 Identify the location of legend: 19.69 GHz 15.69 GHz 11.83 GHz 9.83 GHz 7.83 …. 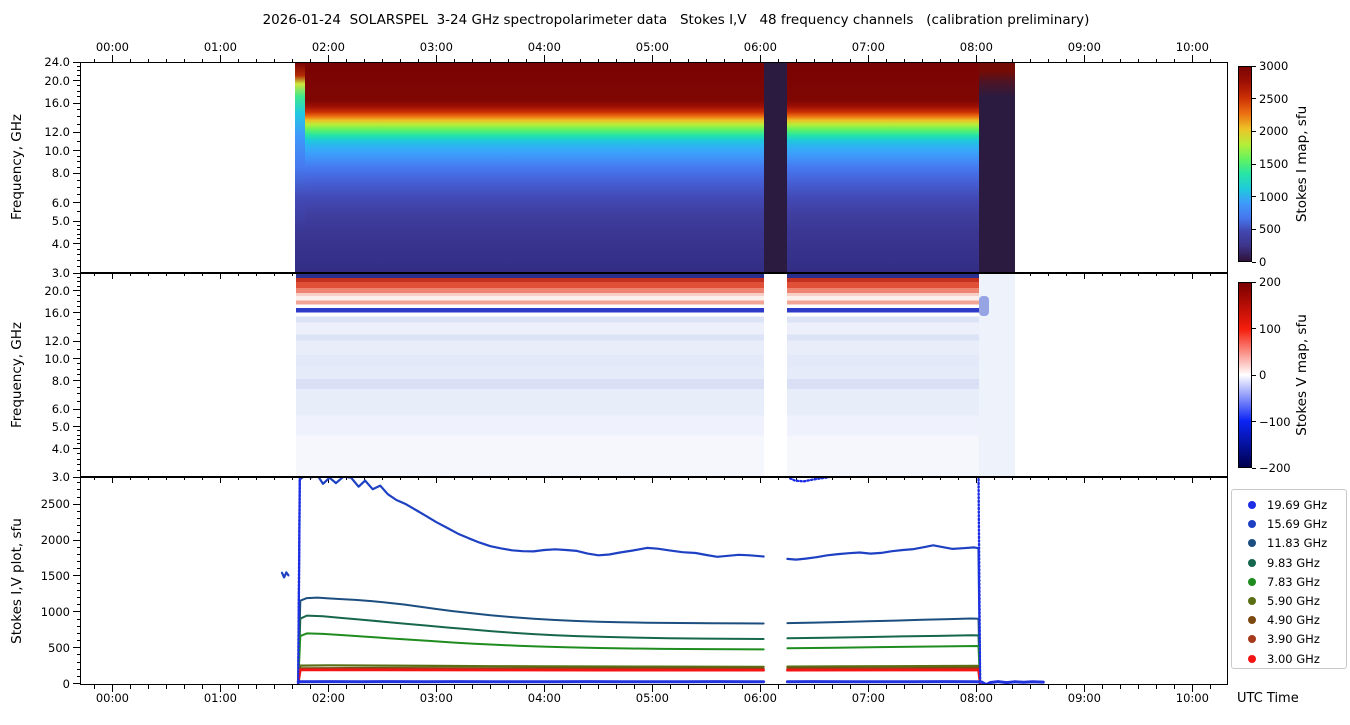
(1289, 579).